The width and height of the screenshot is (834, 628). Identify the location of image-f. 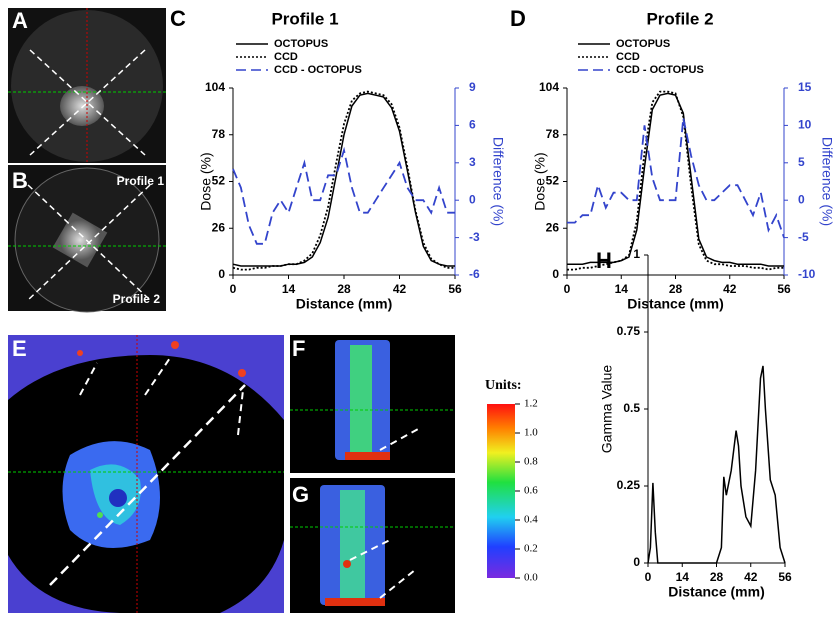
(372, 404).